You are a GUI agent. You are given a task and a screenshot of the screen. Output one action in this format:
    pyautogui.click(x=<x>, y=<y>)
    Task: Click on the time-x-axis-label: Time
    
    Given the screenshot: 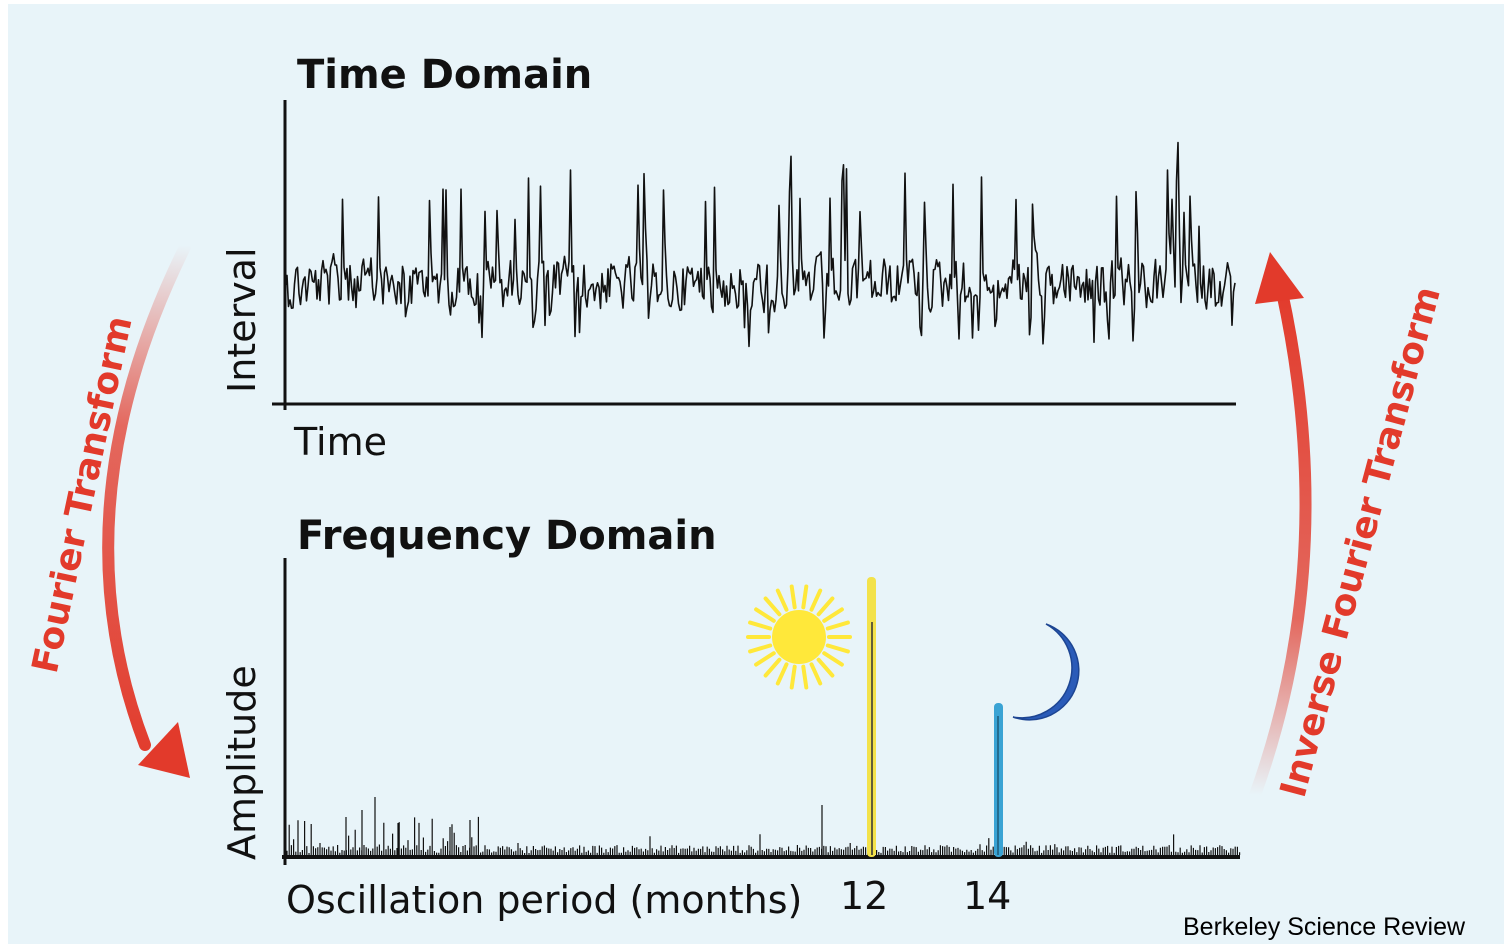 What is the action you would take?
    pyautogui.click(x=340, y=442)
    